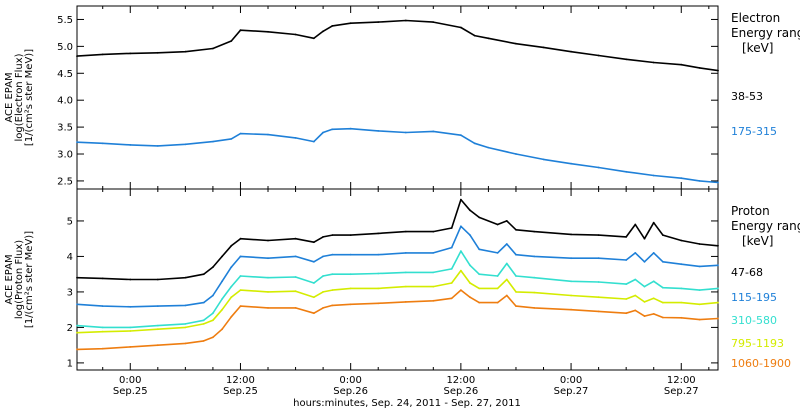 The height and width of the screenshot is (410, 800). Describe the element at coordinates (70, 257) in the screenshot. I see `y-tick-label: 4` at that location.